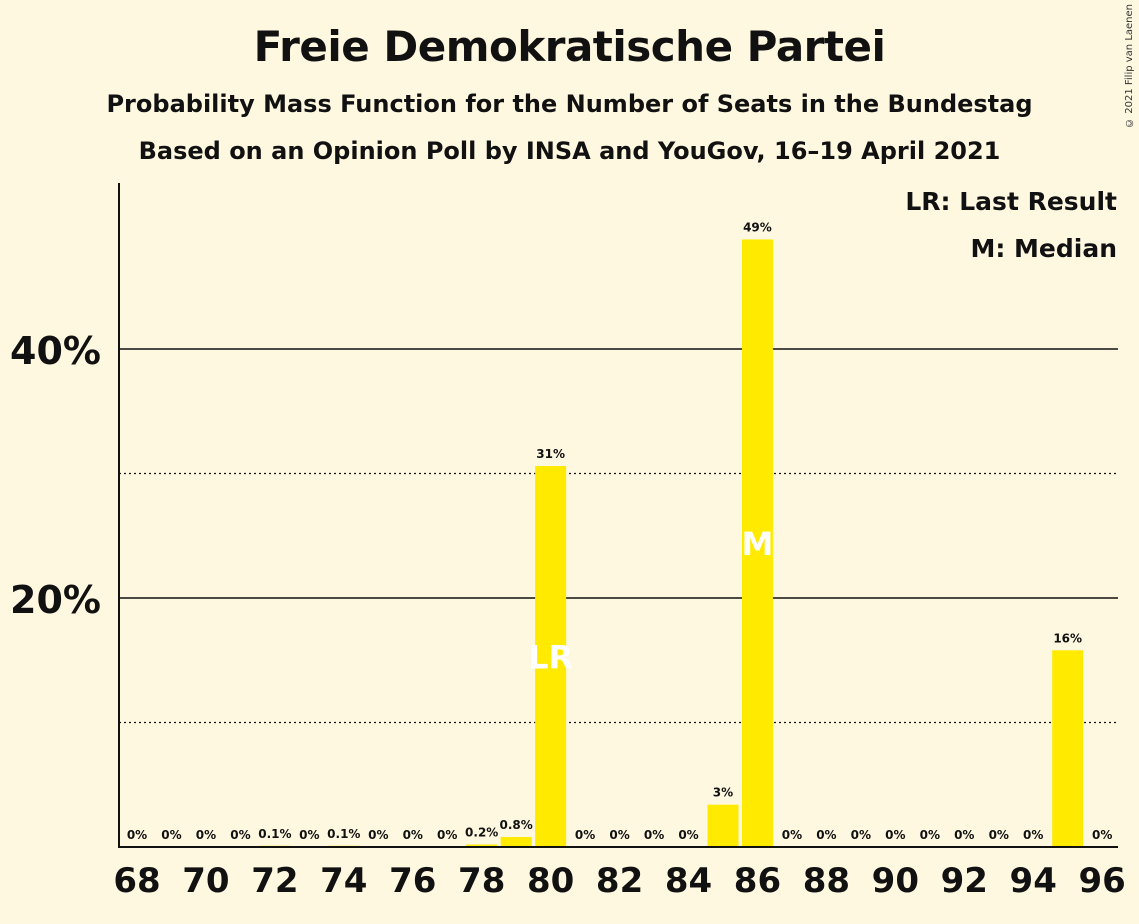  What do you see at coordinates (826, 881) in the screenshot?
I see `x-tick-label: 88` at bounding box center [826, 881].